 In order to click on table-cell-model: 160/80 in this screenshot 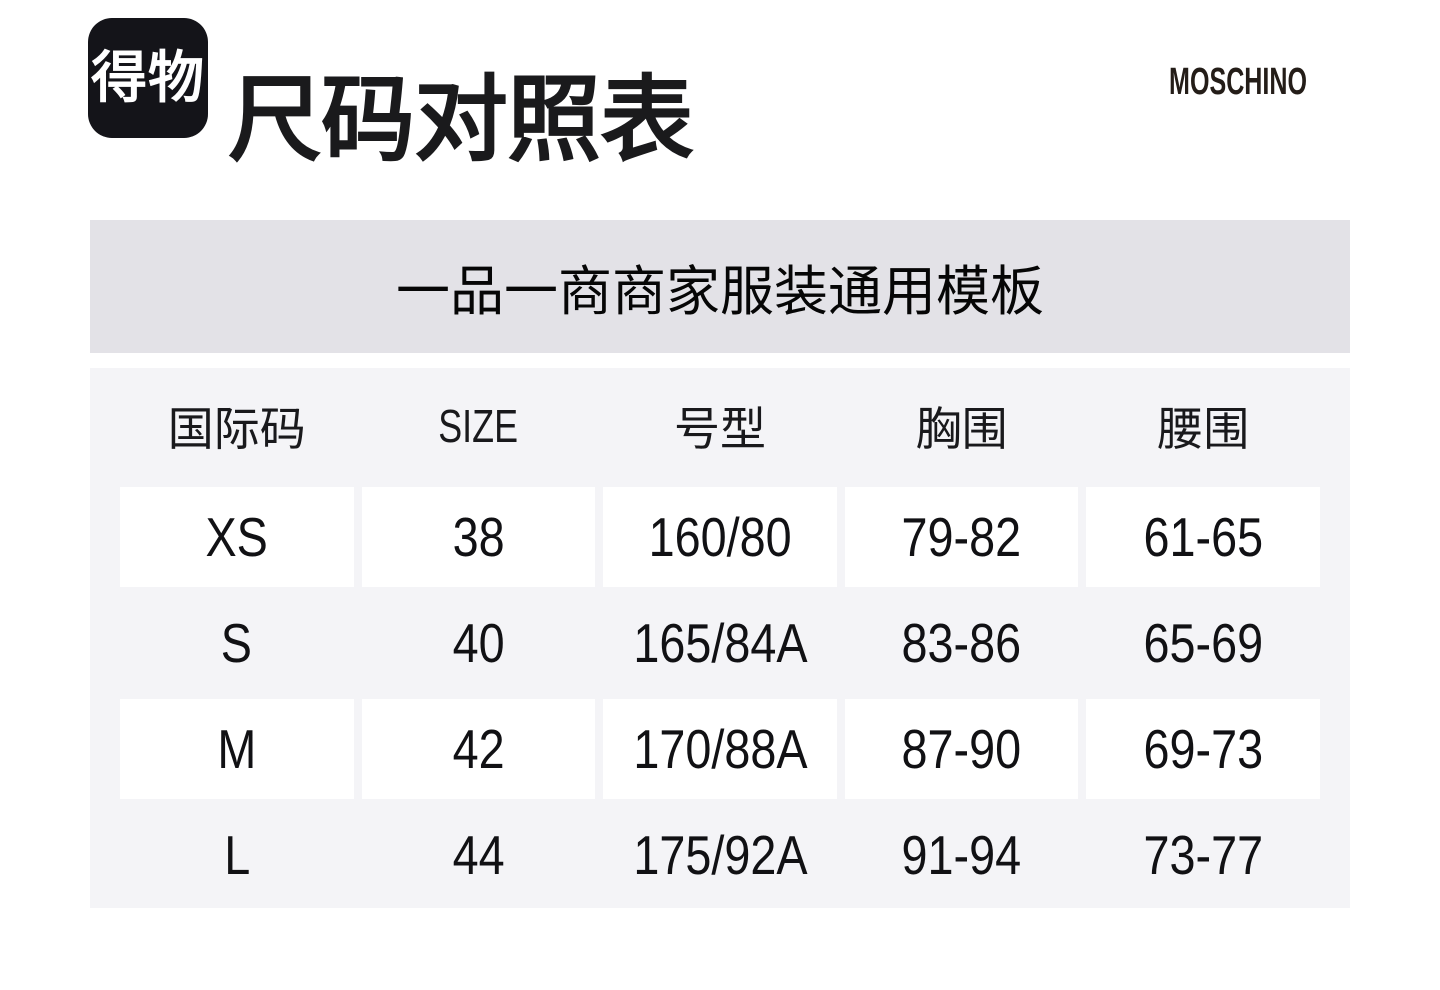, I will do `click(720, 537)`.